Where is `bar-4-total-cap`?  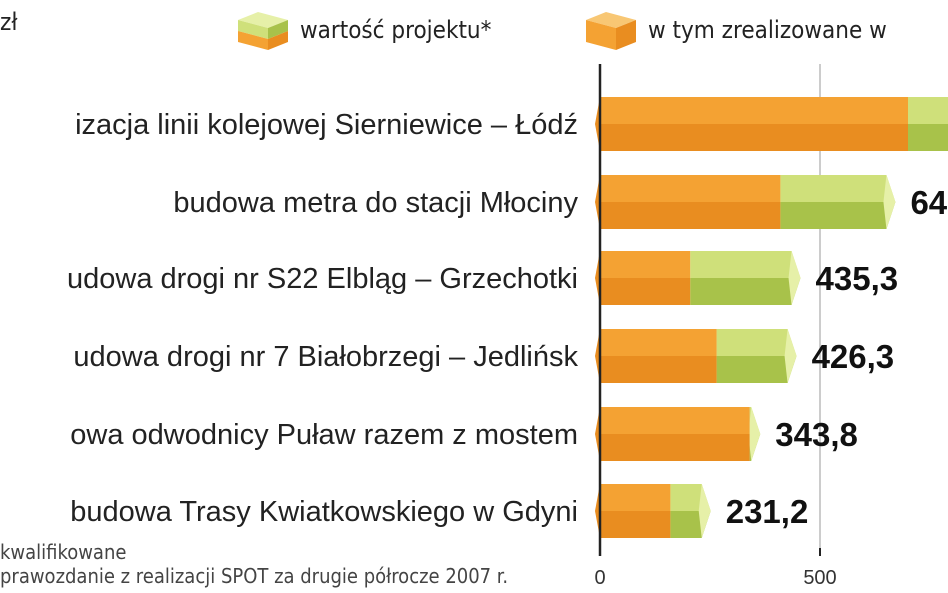 bar-4-total-cap is located at coordinates (790, 356).